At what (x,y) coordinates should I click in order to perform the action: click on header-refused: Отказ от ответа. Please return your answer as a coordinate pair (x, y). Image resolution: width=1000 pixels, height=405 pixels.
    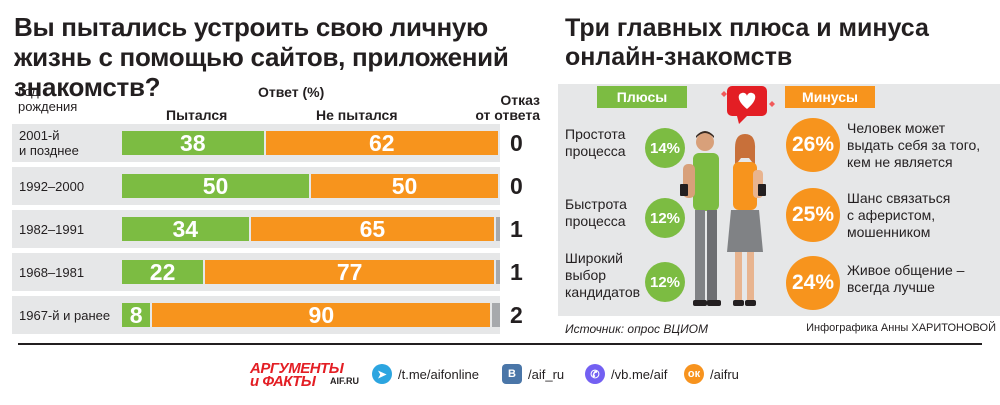
    Looking at the image, I should click on (507, 107).